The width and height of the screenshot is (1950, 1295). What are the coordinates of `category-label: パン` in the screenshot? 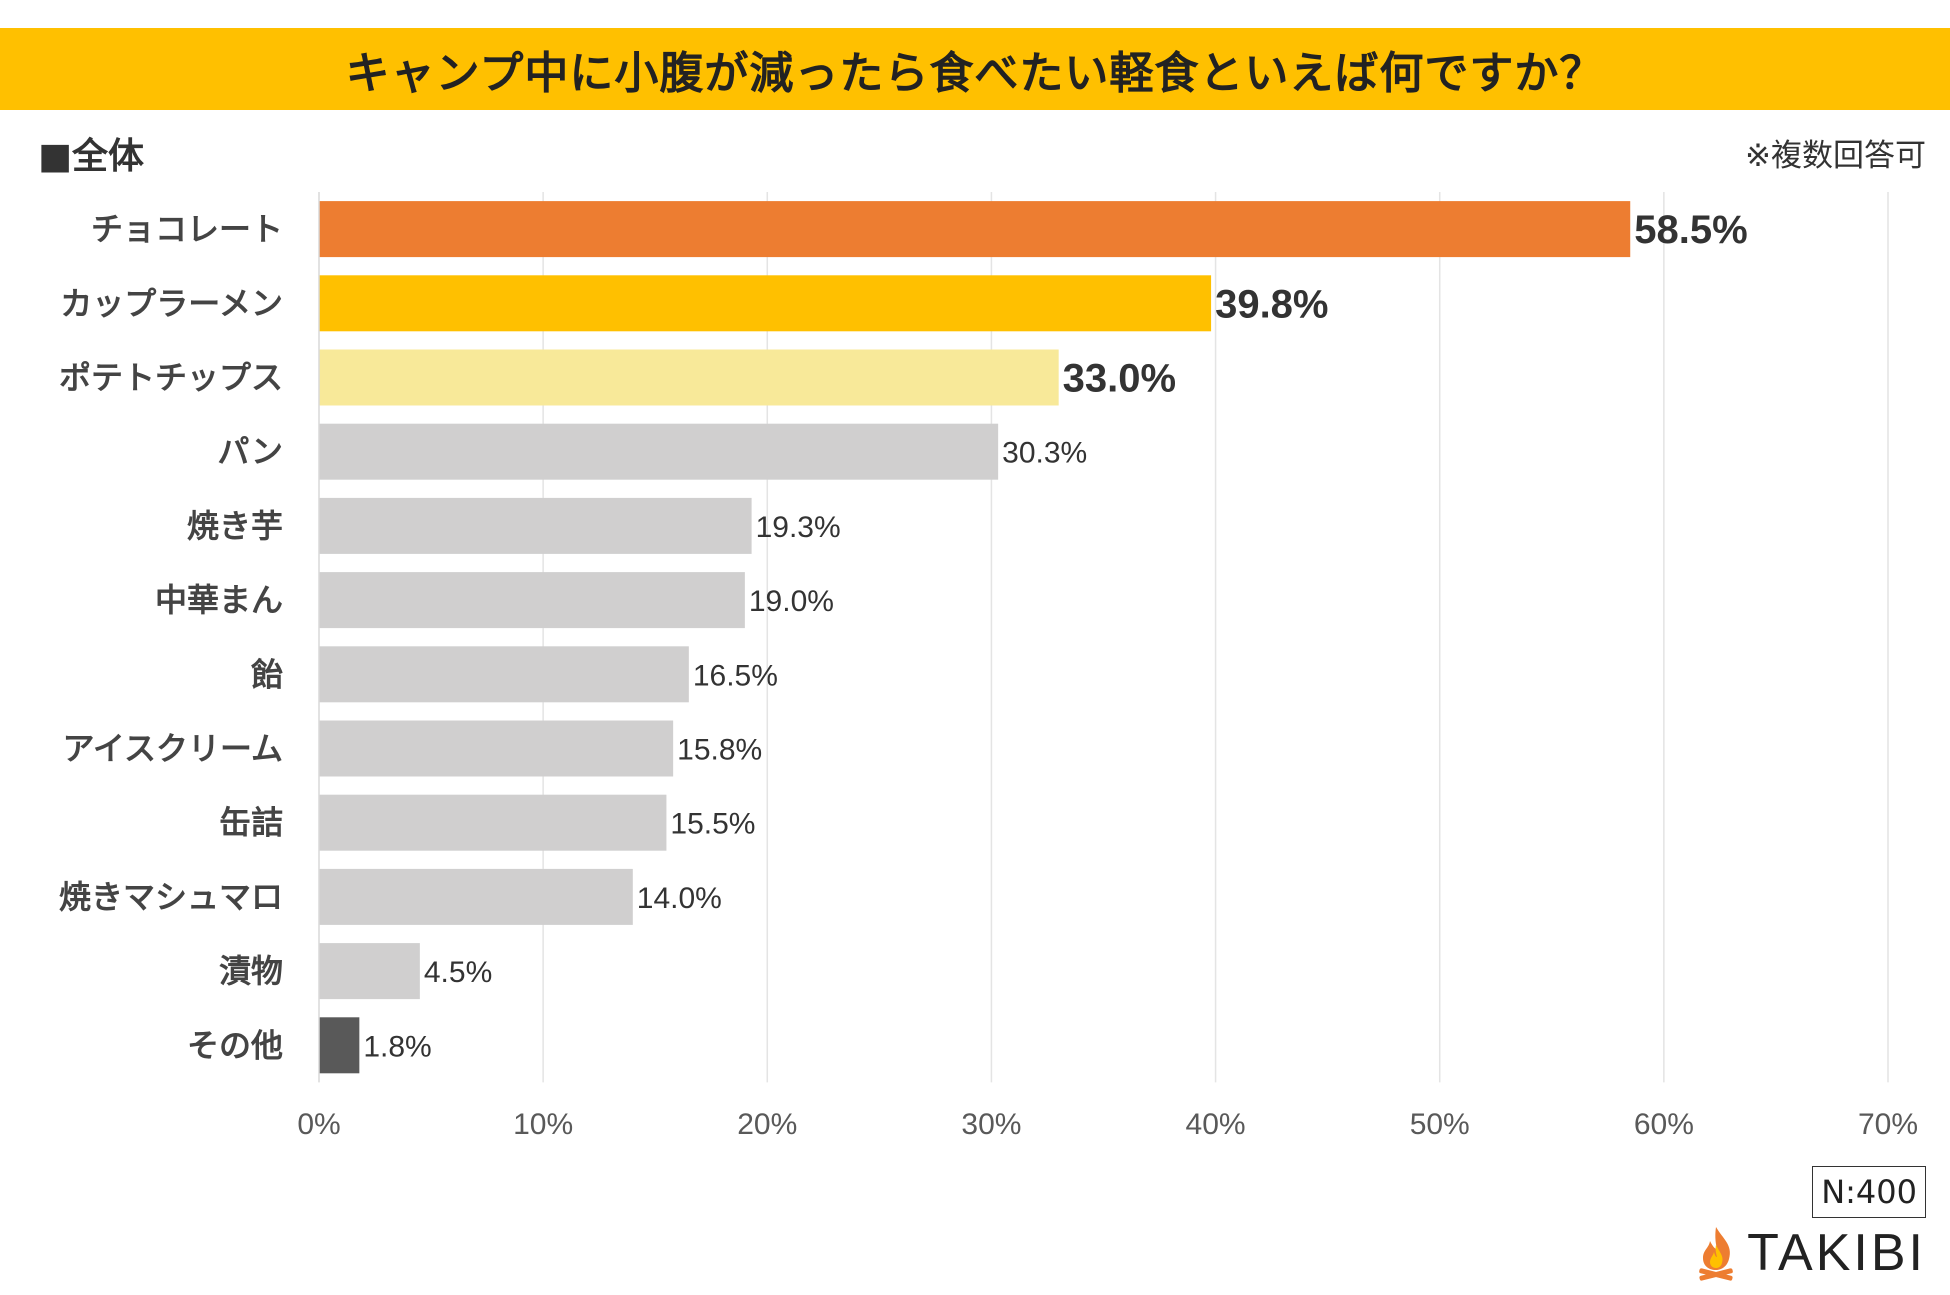 It's located at (250, 452).